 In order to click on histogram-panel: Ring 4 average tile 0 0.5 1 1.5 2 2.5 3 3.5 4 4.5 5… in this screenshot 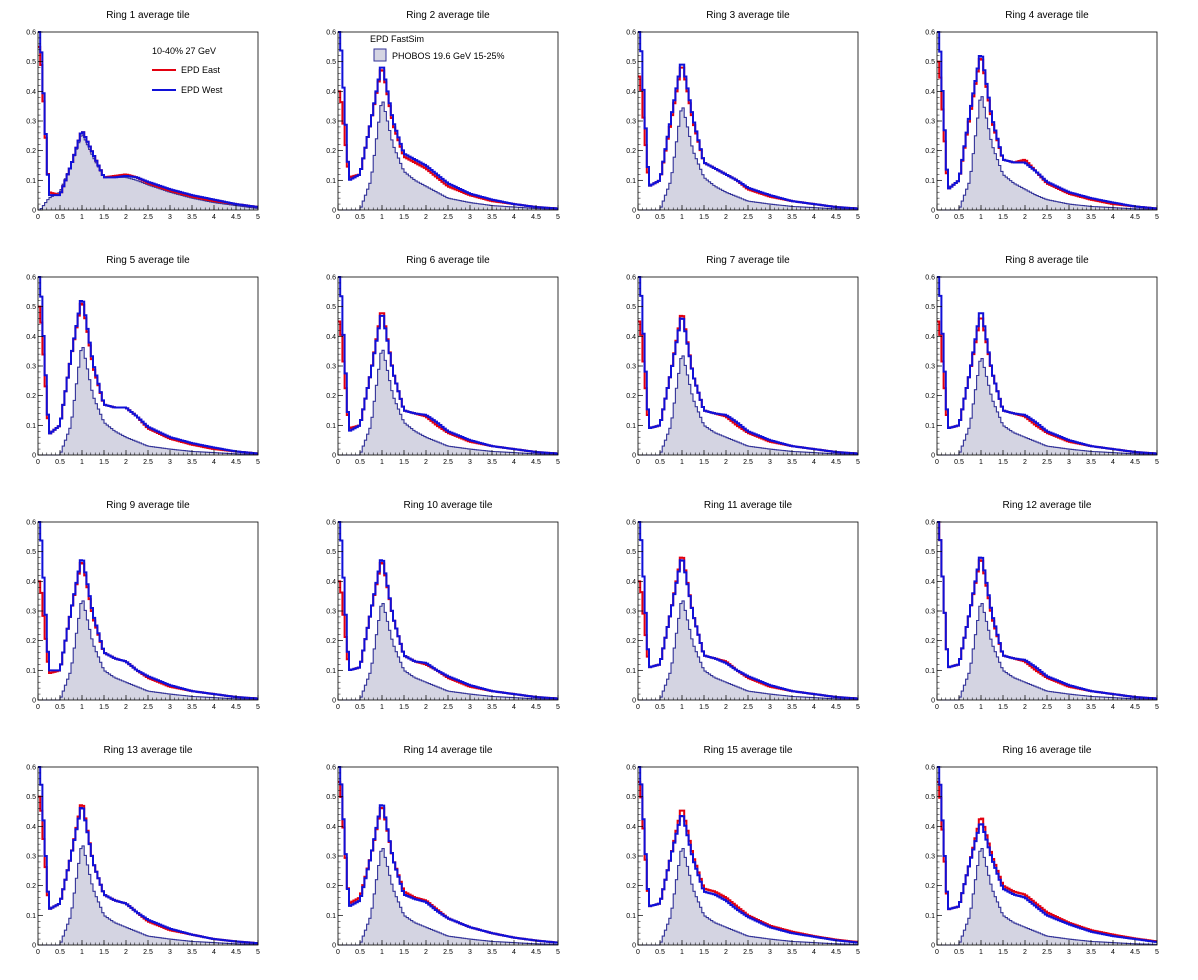, I will do `click(1042, 115)`.